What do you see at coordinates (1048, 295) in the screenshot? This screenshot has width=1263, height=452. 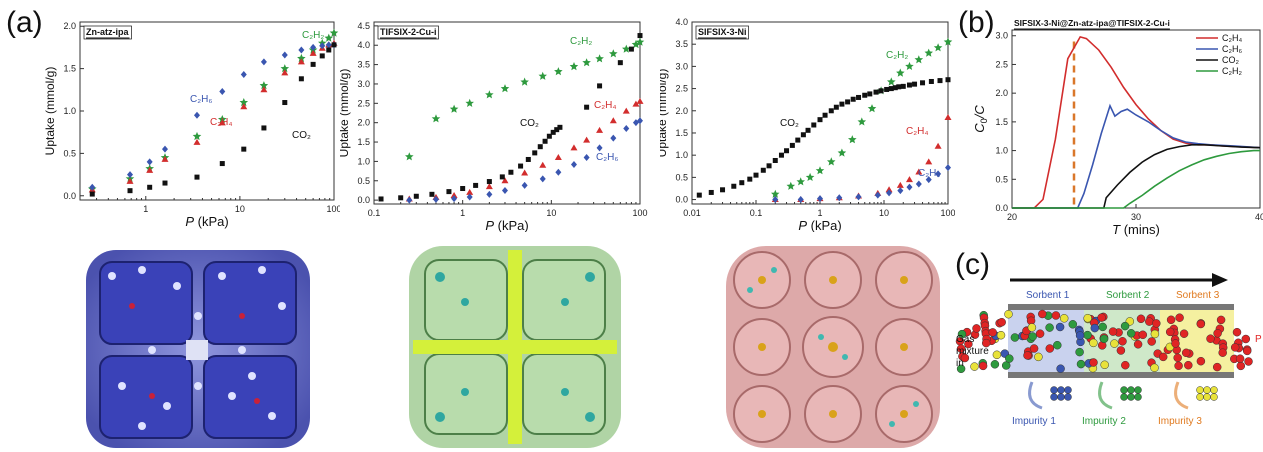 I see `sorbent-label-1: Sorbent 1` at bounding box center [1048, 295].